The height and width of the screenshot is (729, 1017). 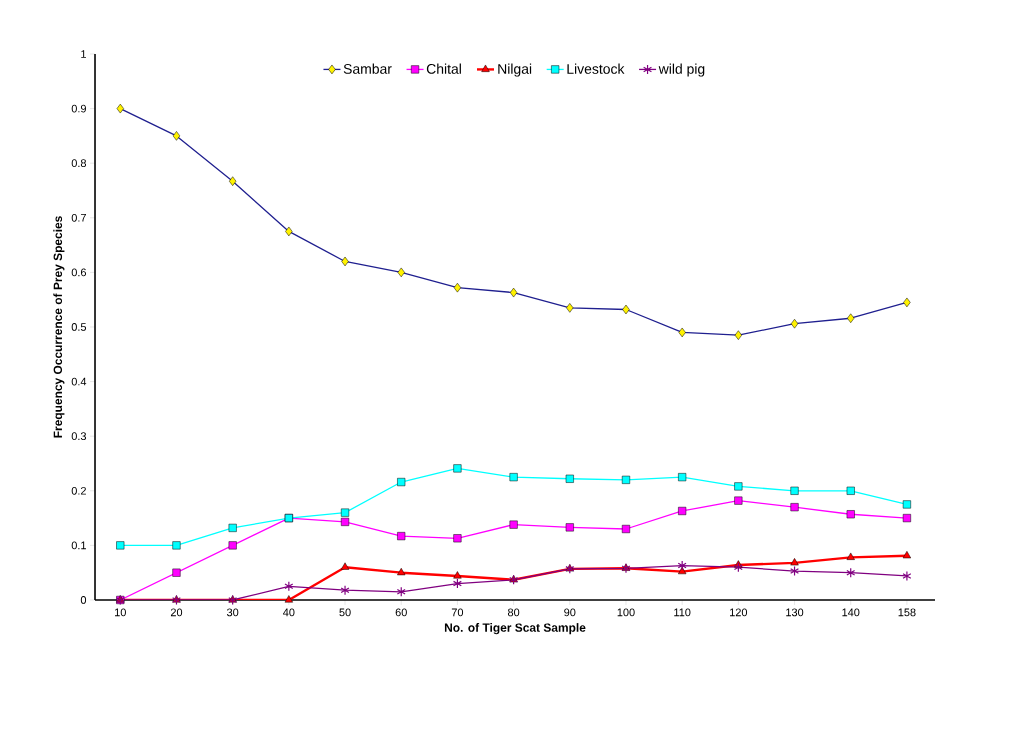 I want to click on y-tick-label: 0.7, so click(x=78, y=217).